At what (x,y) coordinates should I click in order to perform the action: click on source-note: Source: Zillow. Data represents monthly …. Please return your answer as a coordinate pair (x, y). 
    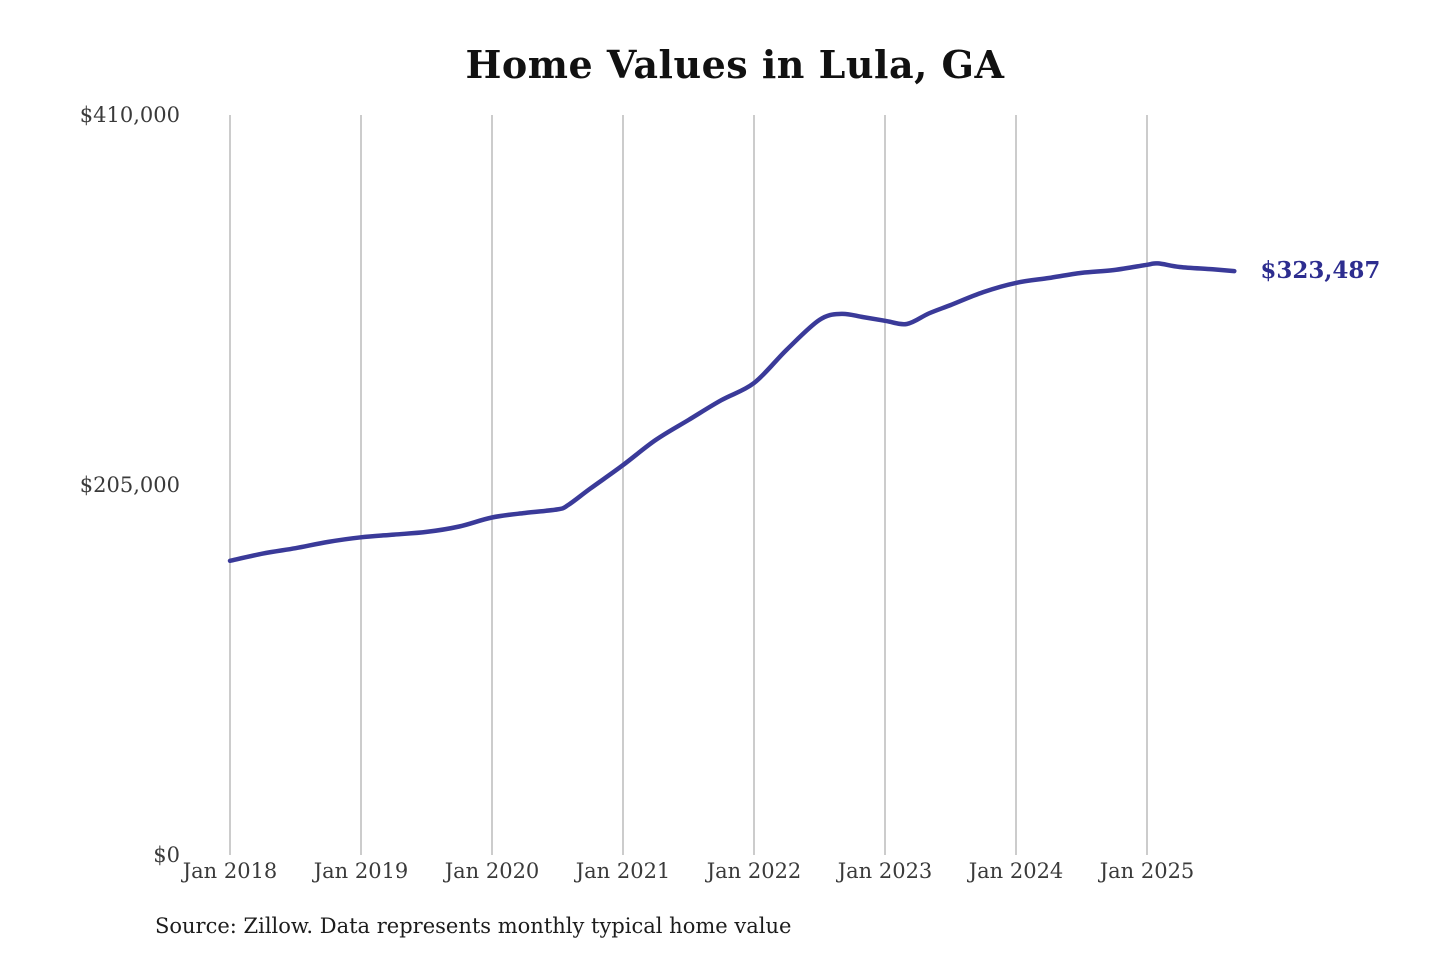
    Looking at the image, I should click on (473, 926).